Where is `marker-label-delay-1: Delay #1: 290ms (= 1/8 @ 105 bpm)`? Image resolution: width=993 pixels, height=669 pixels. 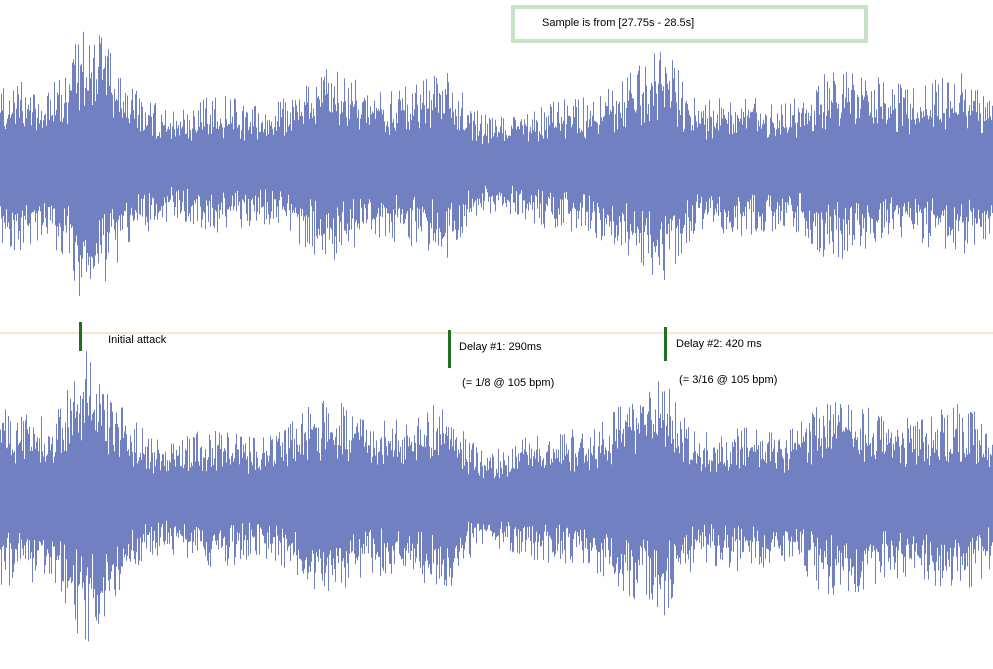 marker-label-delay-1: Delay #1: 290ms (= 1/8 @ 105 bpm) is located at coordinates (506, 359).